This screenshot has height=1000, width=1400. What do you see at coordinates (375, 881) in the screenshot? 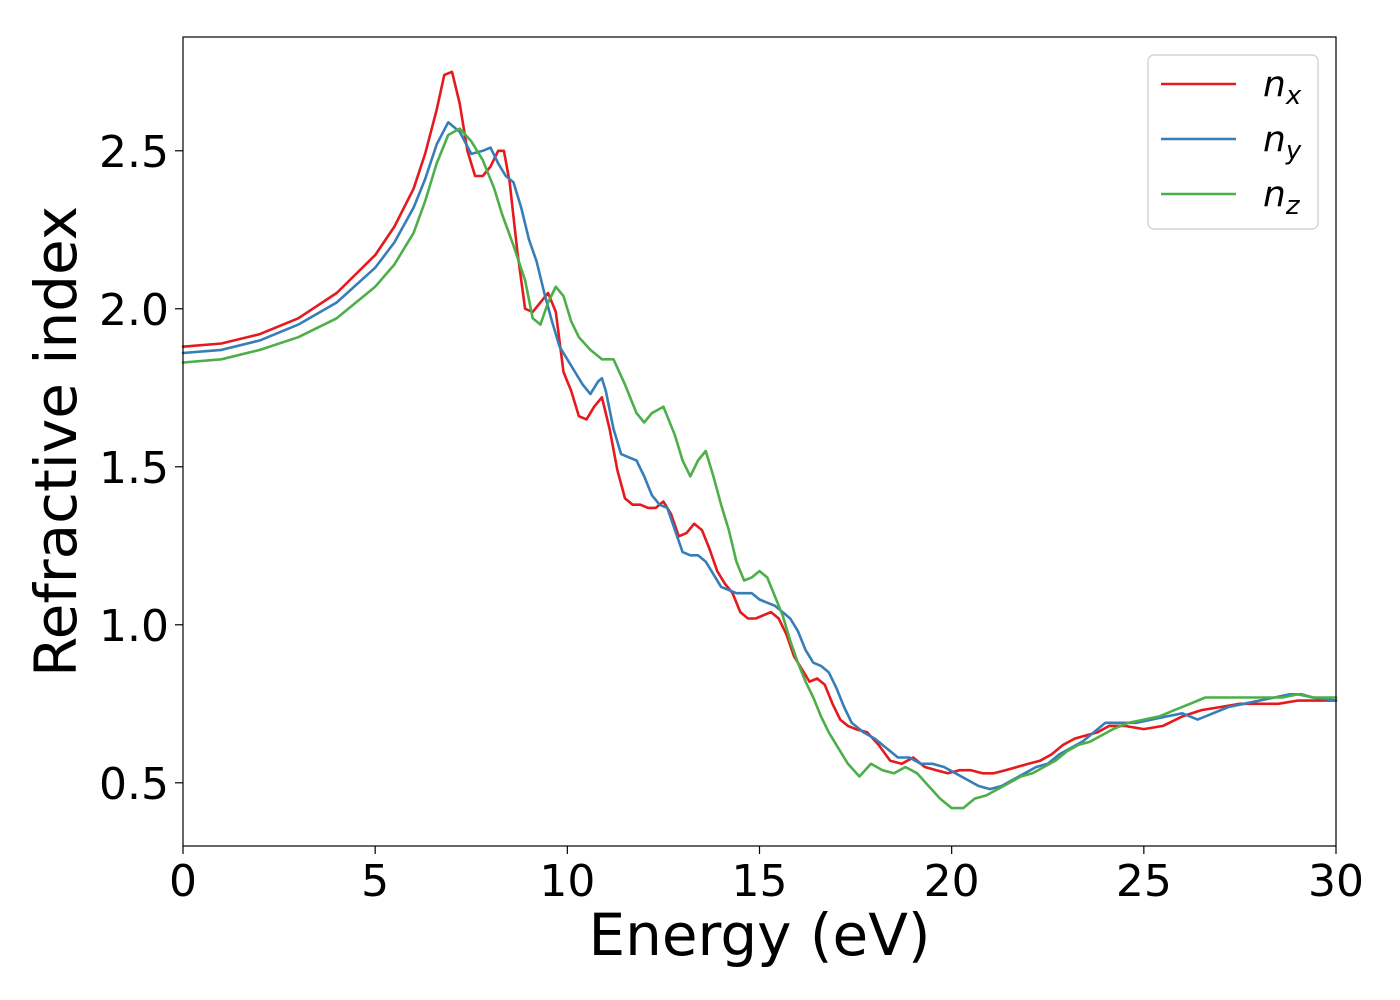
I see `x-tick-label: 5` at bounding box center [375, 881].